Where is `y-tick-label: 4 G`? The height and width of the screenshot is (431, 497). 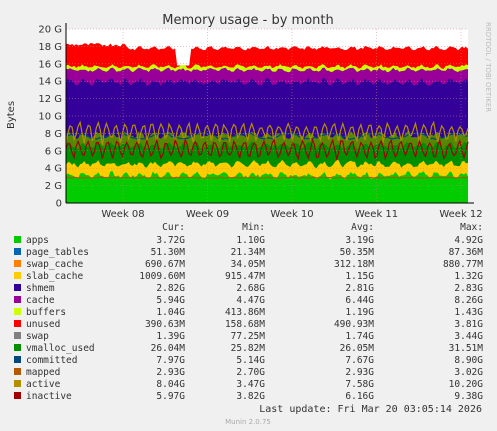 y-tick-label: 4 G is located at coordinates (53, 169).